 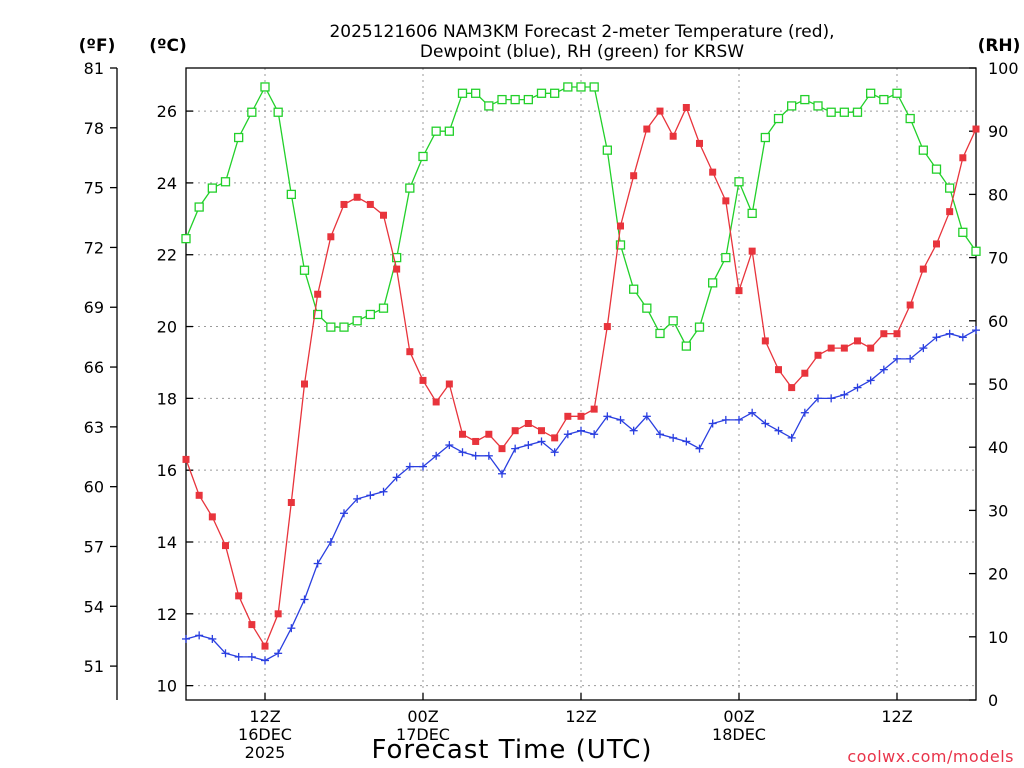 What do you see at coordinates (97, 46) in the screenshot?
I see `fahrenheit-unit-label: (ºF)` at bounding box center [97, 46].